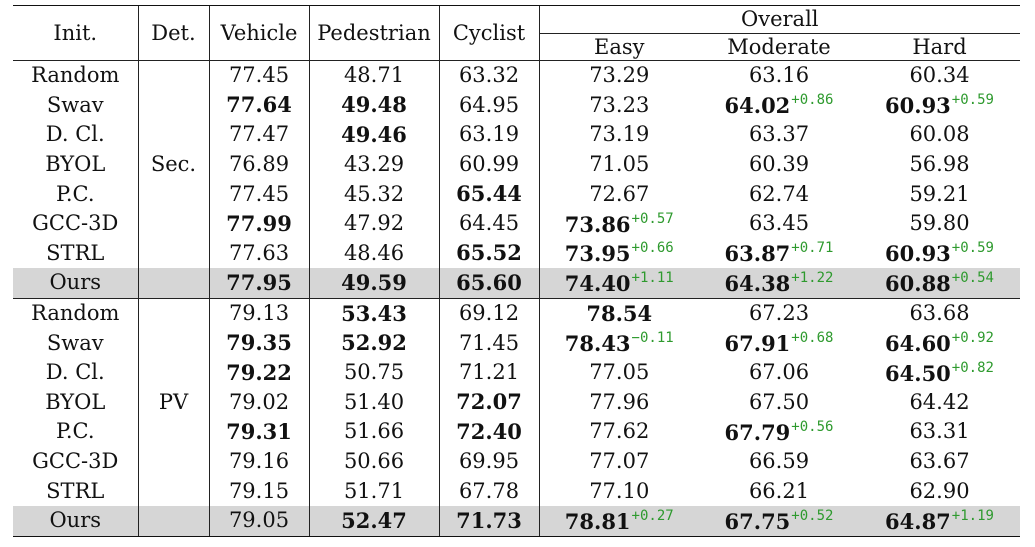 The height and width of the screenshot is (547, 1035). What do you see at coordinates (779, 401) in the screenshot?
I see `cell-value: 67.50` at bounding box center [779, 401].